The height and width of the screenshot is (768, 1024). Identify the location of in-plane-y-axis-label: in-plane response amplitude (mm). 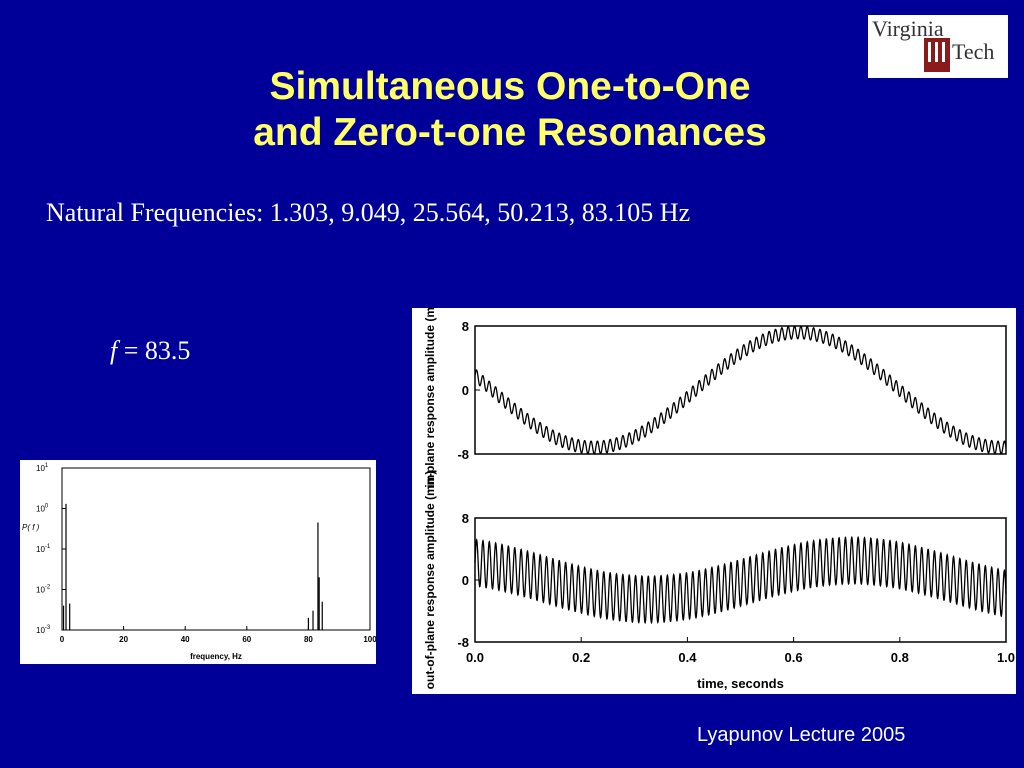
(430, 398).